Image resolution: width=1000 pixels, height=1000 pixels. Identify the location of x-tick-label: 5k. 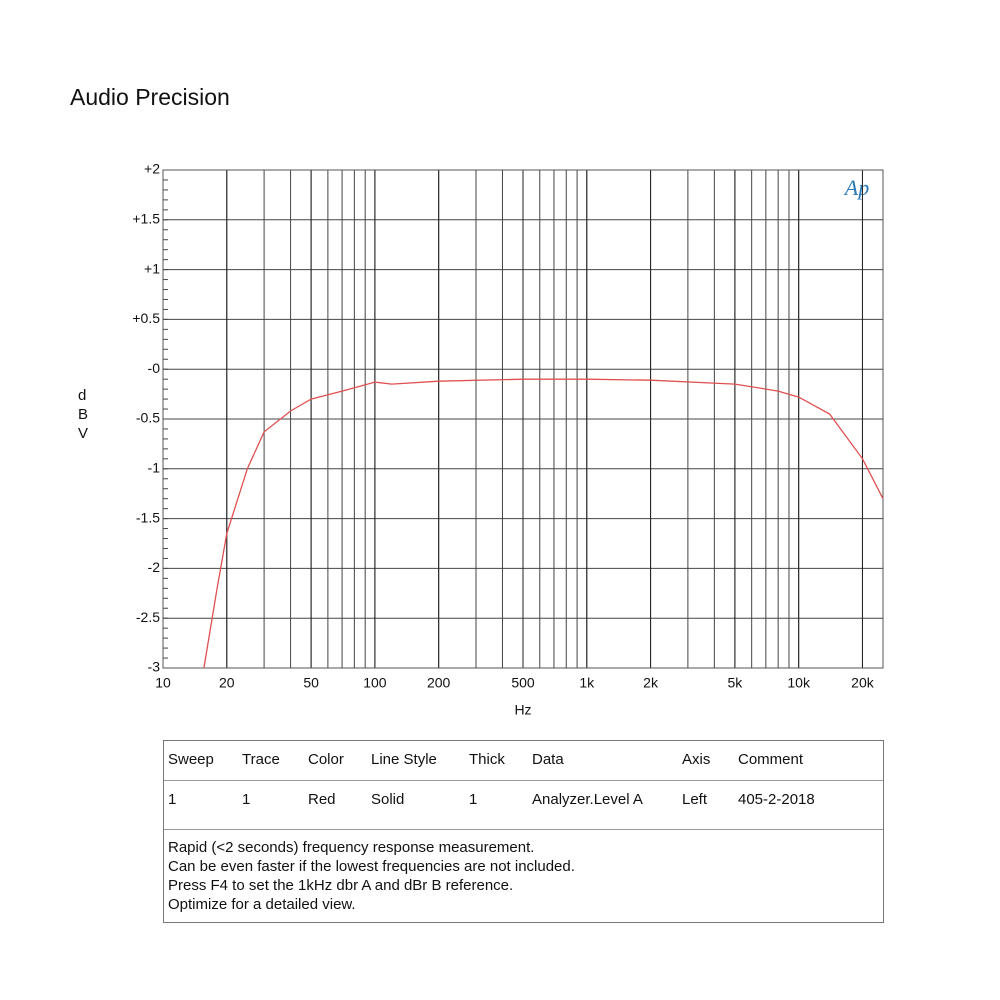
(735, 683).